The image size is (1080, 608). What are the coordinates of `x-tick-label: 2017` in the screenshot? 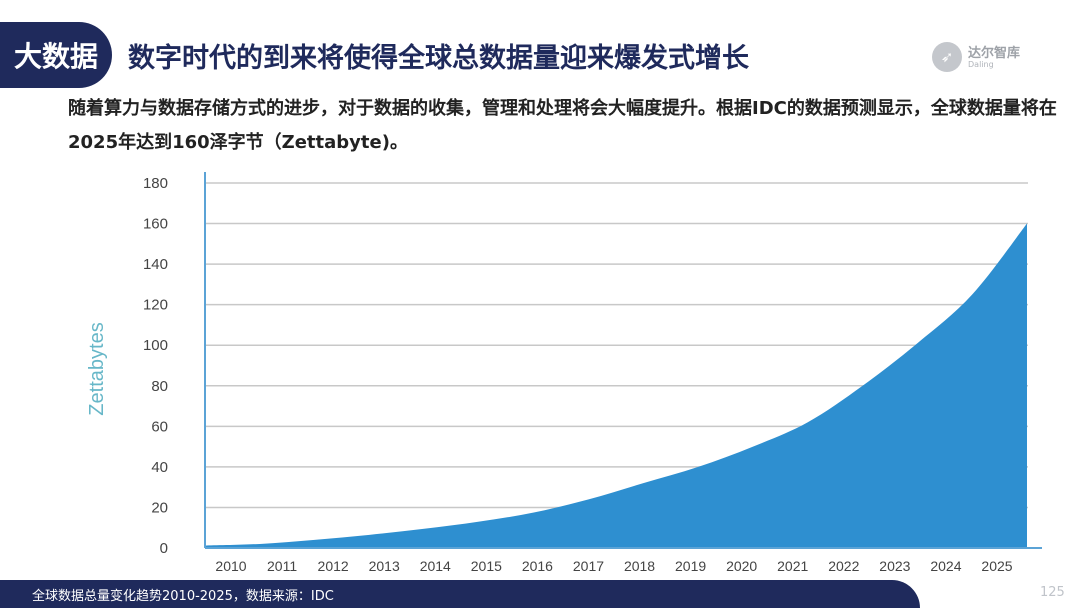 It's located at (588, 566).